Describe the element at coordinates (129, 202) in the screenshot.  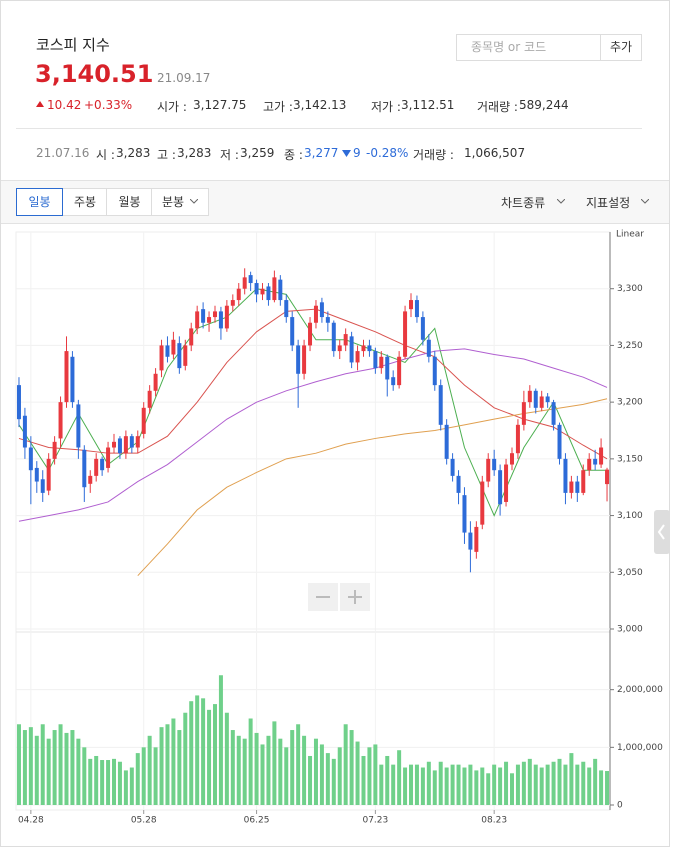
I see `tab: 월봉` at that location.